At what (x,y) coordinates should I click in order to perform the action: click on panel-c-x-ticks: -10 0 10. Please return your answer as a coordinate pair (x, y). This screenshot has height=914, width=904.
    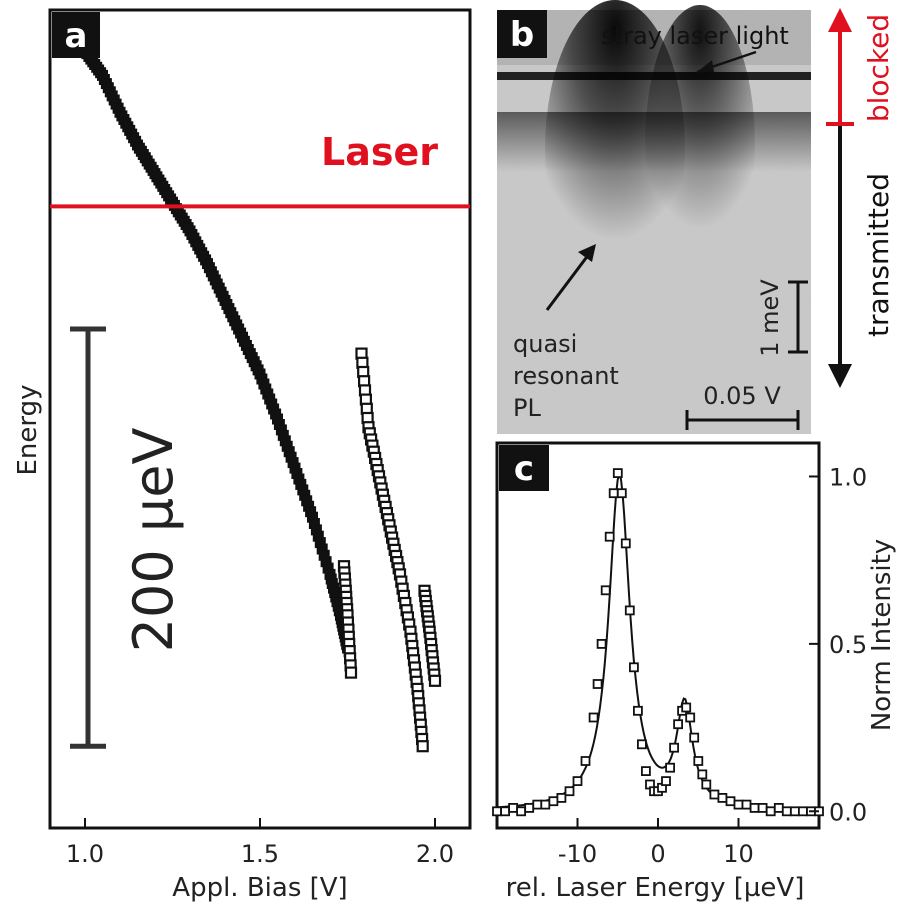
    Looking at the image, I should click on (656, 843).